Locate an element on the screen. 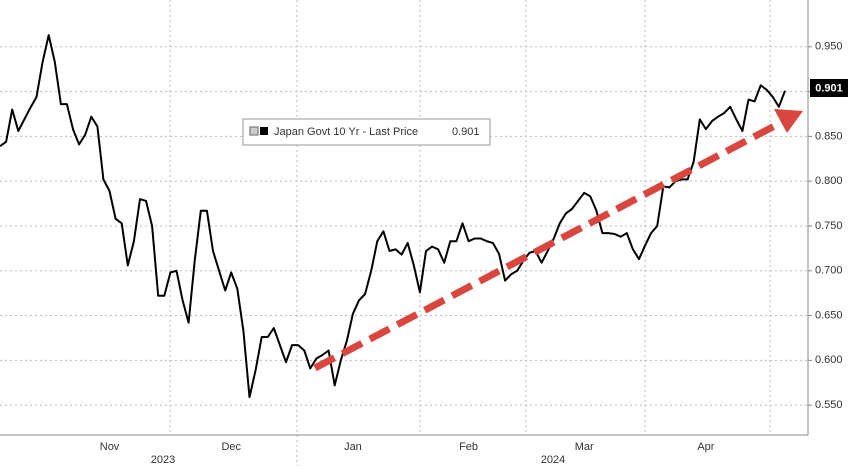 This screenshot has height=466, width=848. y-tick-label: 0.600 is located at coordinates (829, 360).